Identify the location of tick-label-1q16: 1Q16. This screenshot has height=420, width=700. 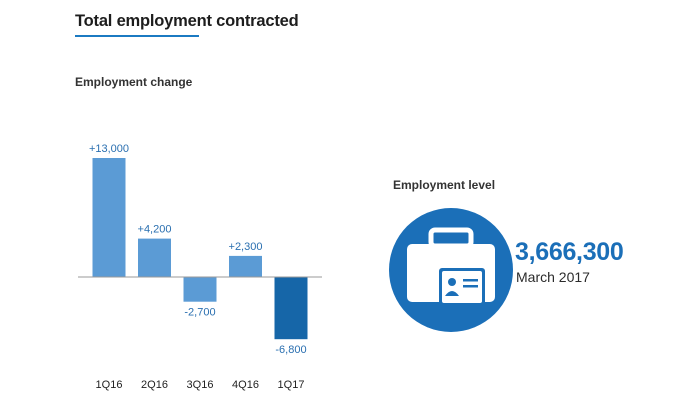
(109, 385).